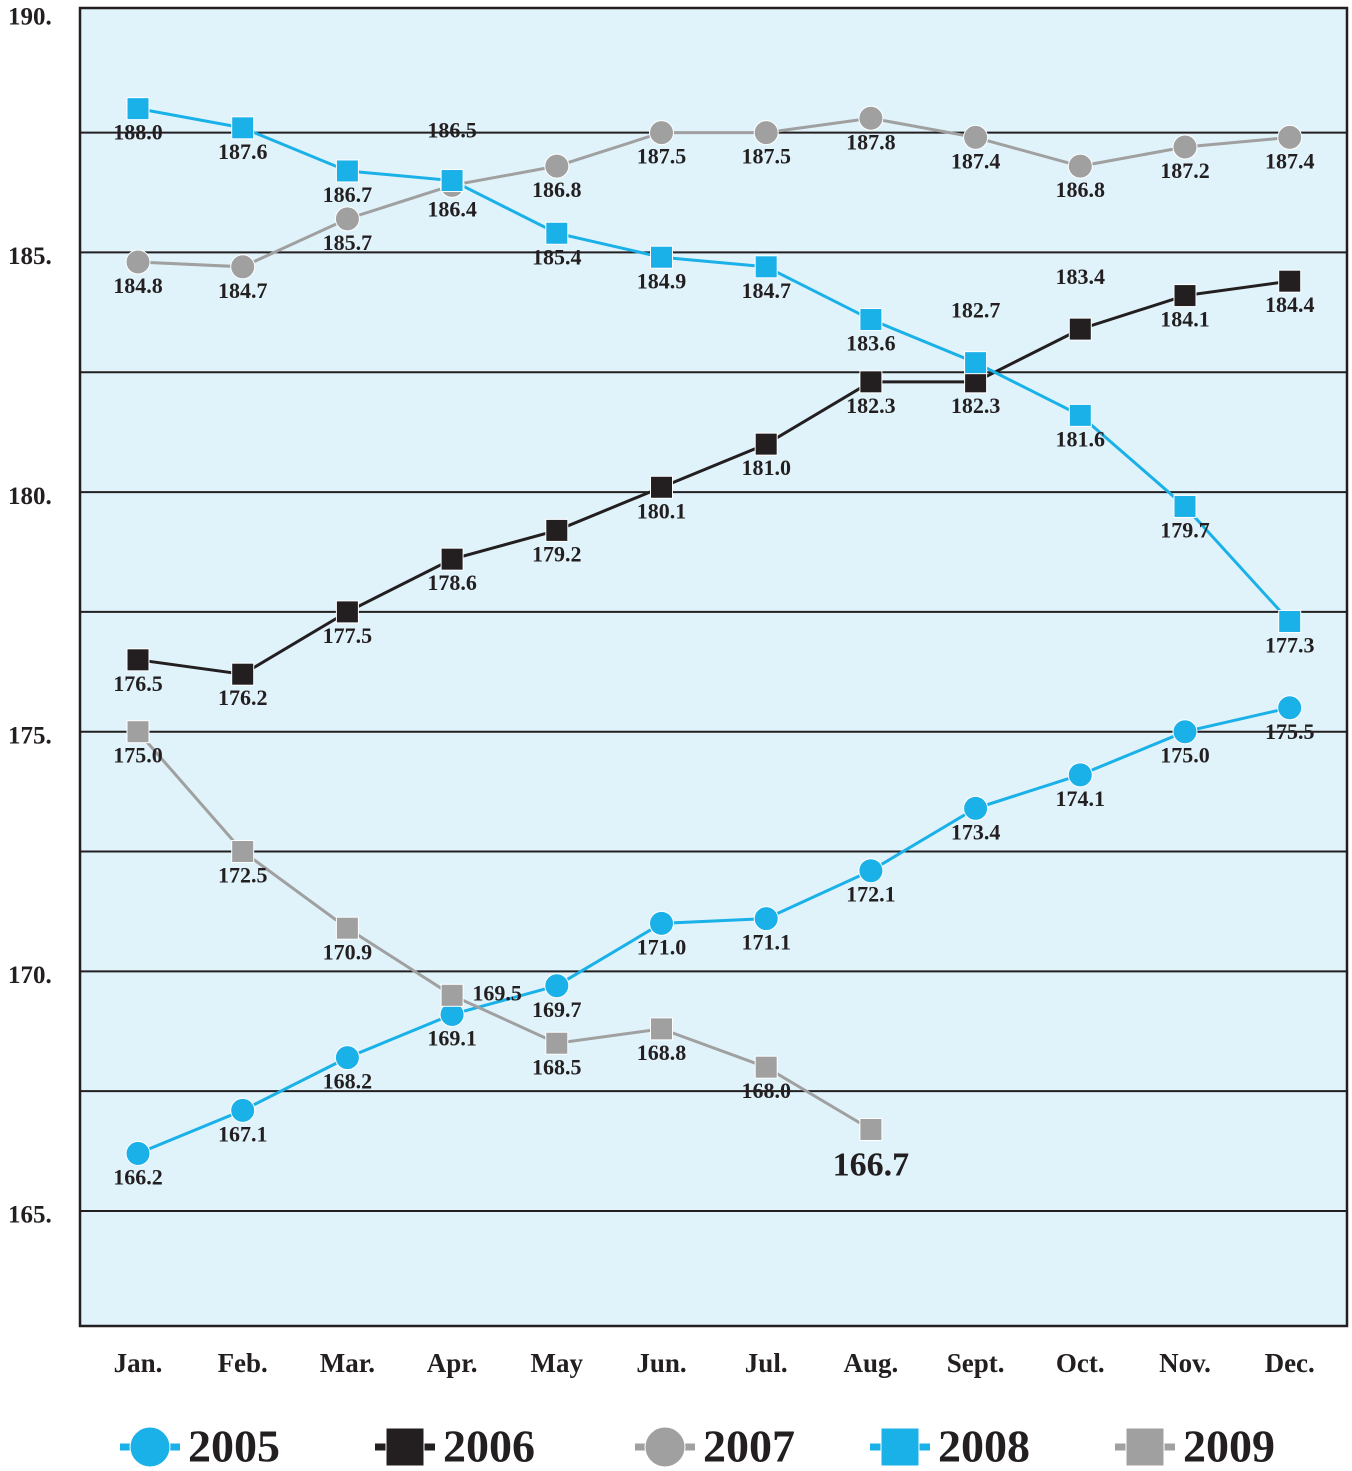  What do you see at coordinates (662, 1052) in the screenshot?
I see `data-label: 168.8` at bounding box center [662, 1052].